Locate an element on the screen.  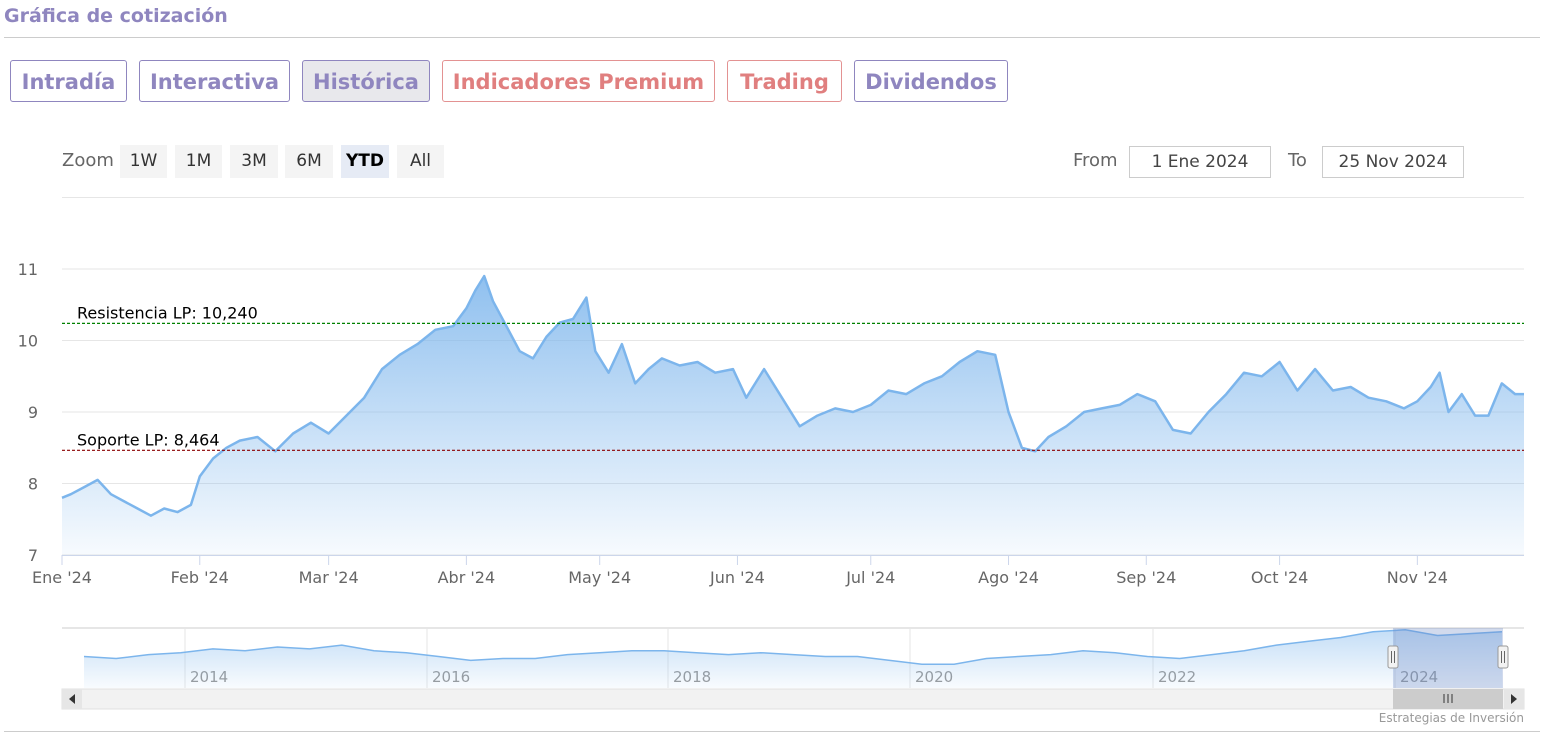
from-date-input: 1 Ene 2024 is located at coordinates (1200, 162).